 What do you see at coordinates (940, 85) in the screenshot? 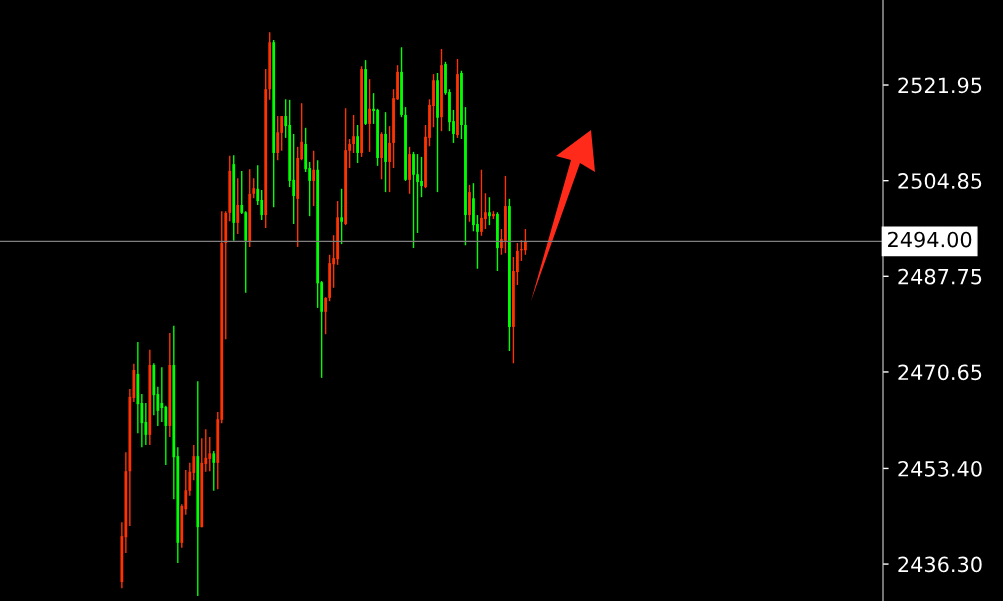
I see `y-tick-label: 2521.95` at bounding box center [940, 85].